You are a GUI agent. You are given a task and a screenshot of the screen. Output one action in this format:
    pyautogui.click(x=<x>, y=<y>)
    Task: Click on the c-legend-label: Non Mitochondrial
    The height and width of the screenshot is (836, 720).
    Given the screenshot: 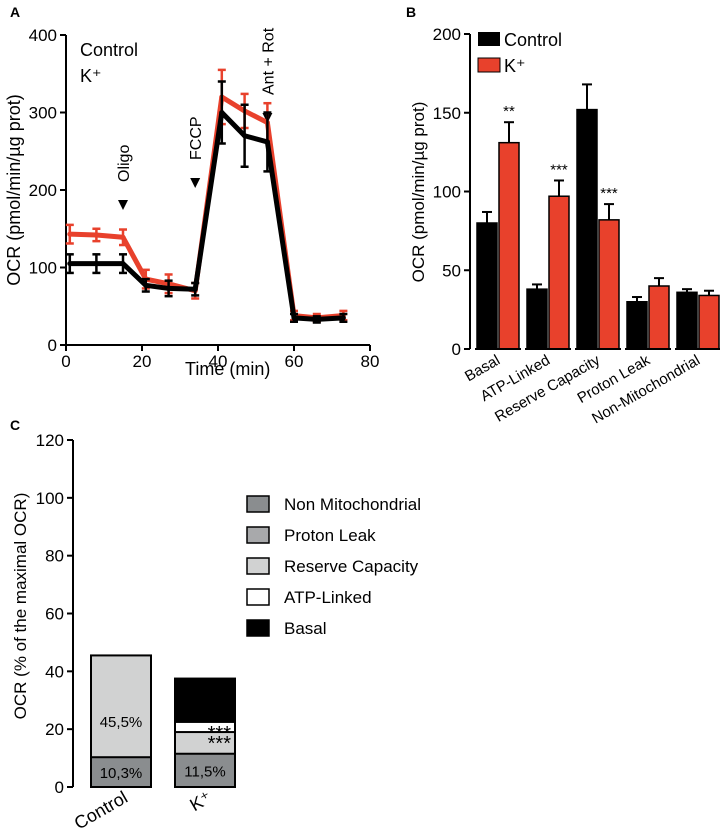 What is the action you would take?
    pyautogui.click(x=352, y=504)
    